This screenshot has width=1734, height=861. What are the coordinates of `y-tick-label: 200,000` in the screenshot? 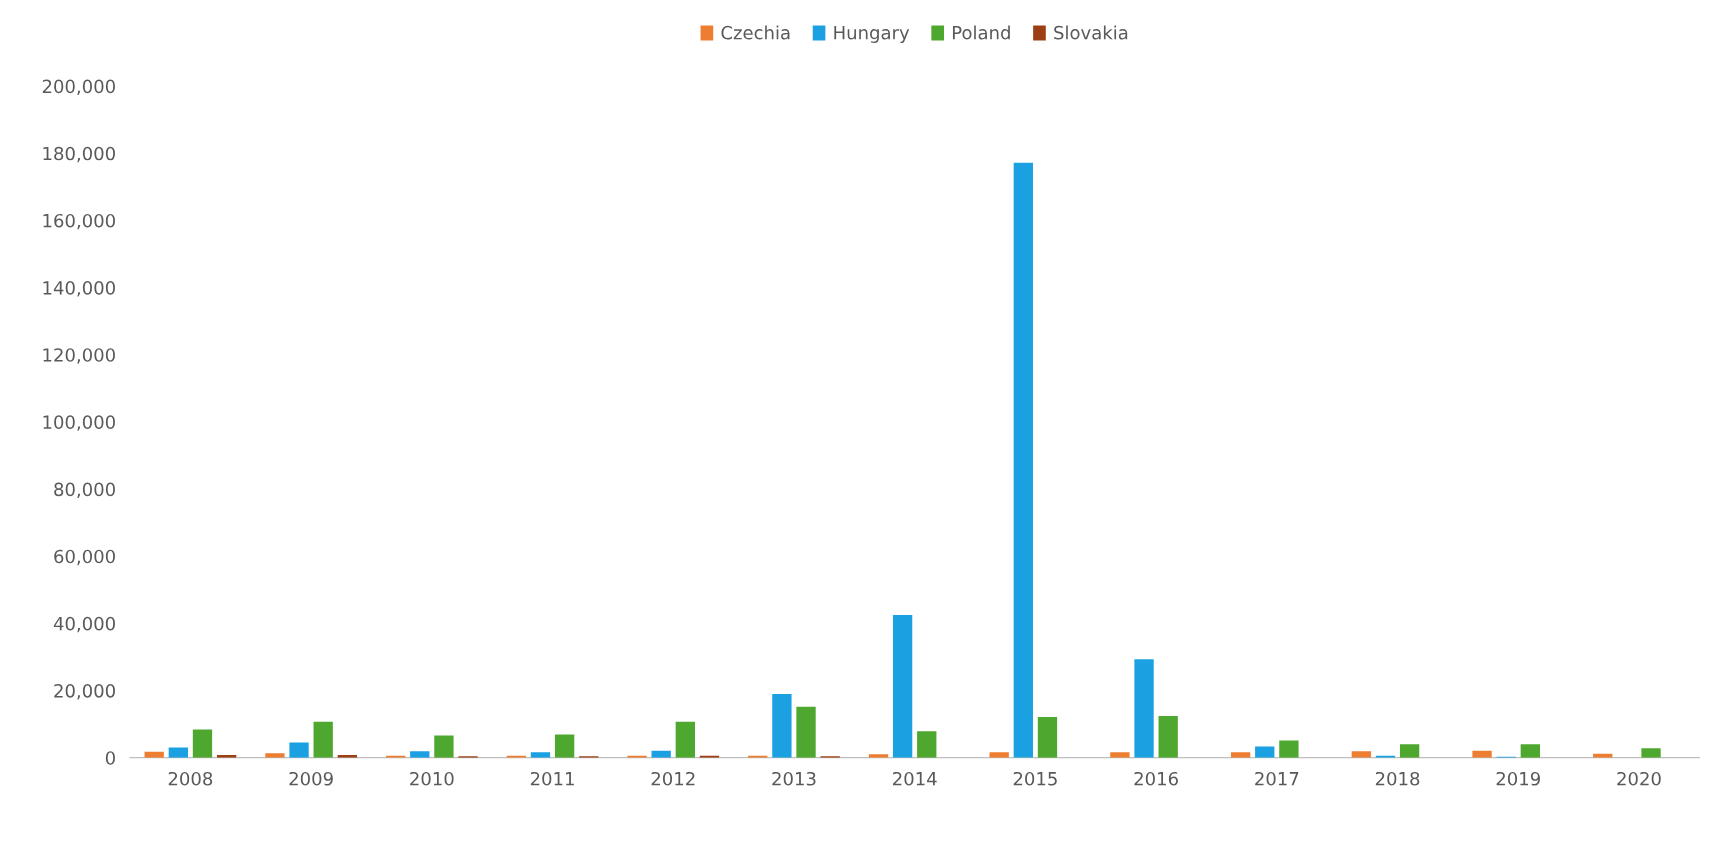 It's located at (78, 87).